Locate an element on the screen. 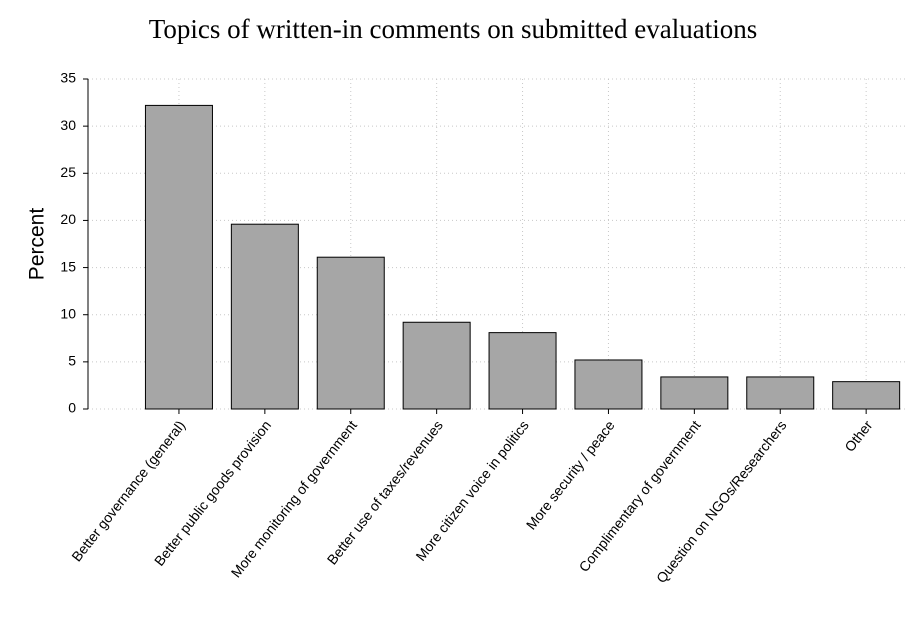 This screenshot has height=637, width=906. y-tick-label: 0 is located at coordinates (72, 408).